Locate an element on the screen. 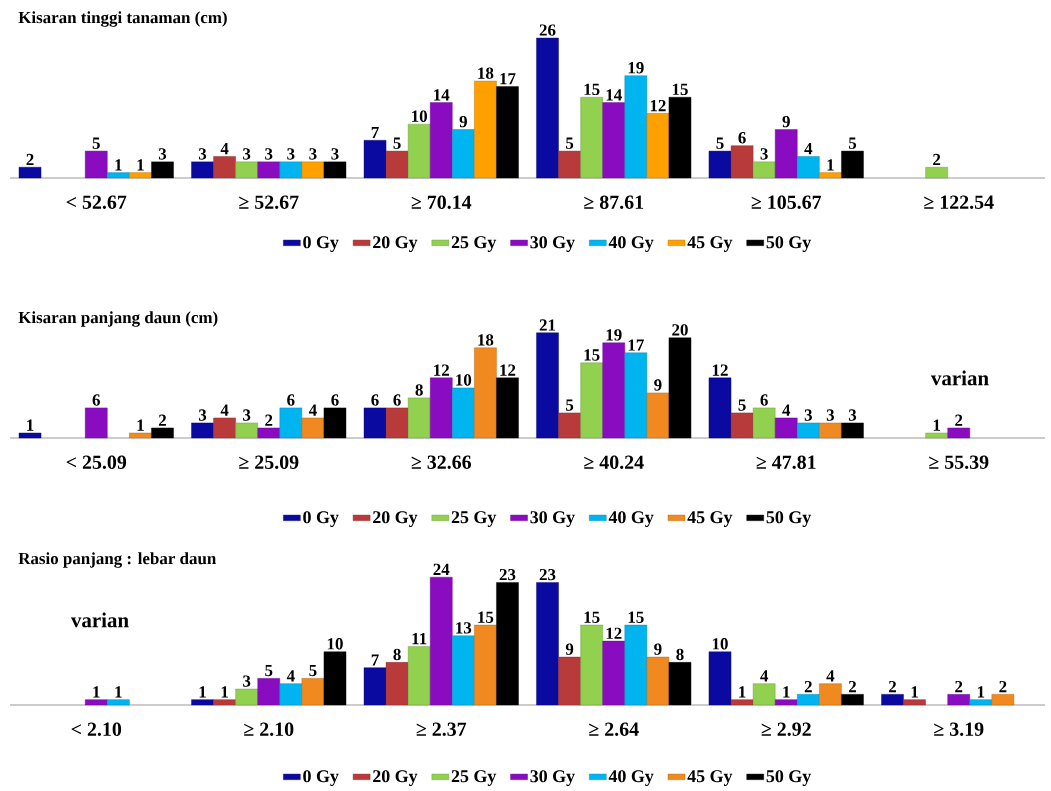  x-tick-label: < 52.67 is located at coordinates (96, 202).